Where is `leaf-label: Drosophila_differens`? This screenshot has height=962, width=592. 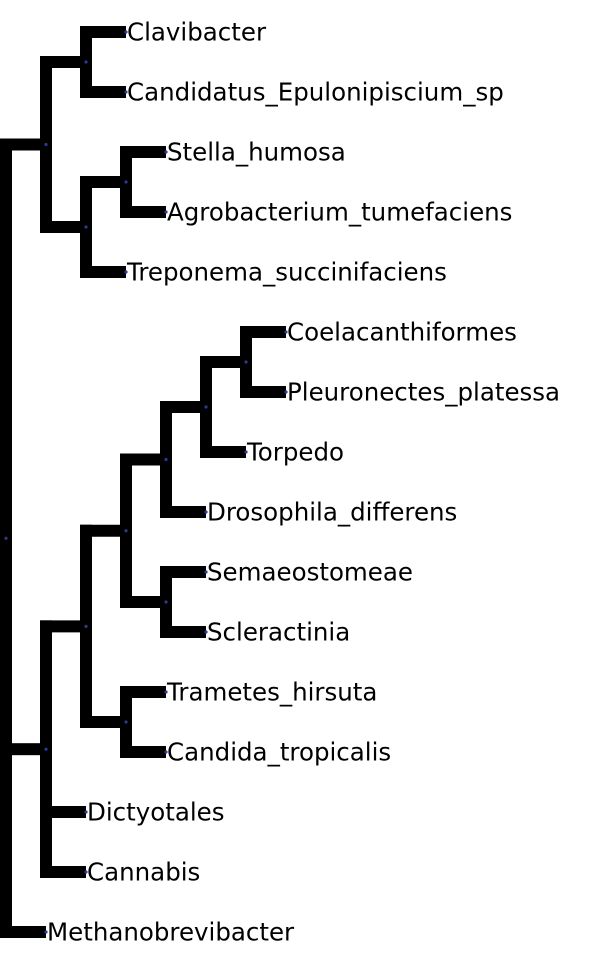
leaf-label: Drosophila_differens is located at coordinates (332, 512).